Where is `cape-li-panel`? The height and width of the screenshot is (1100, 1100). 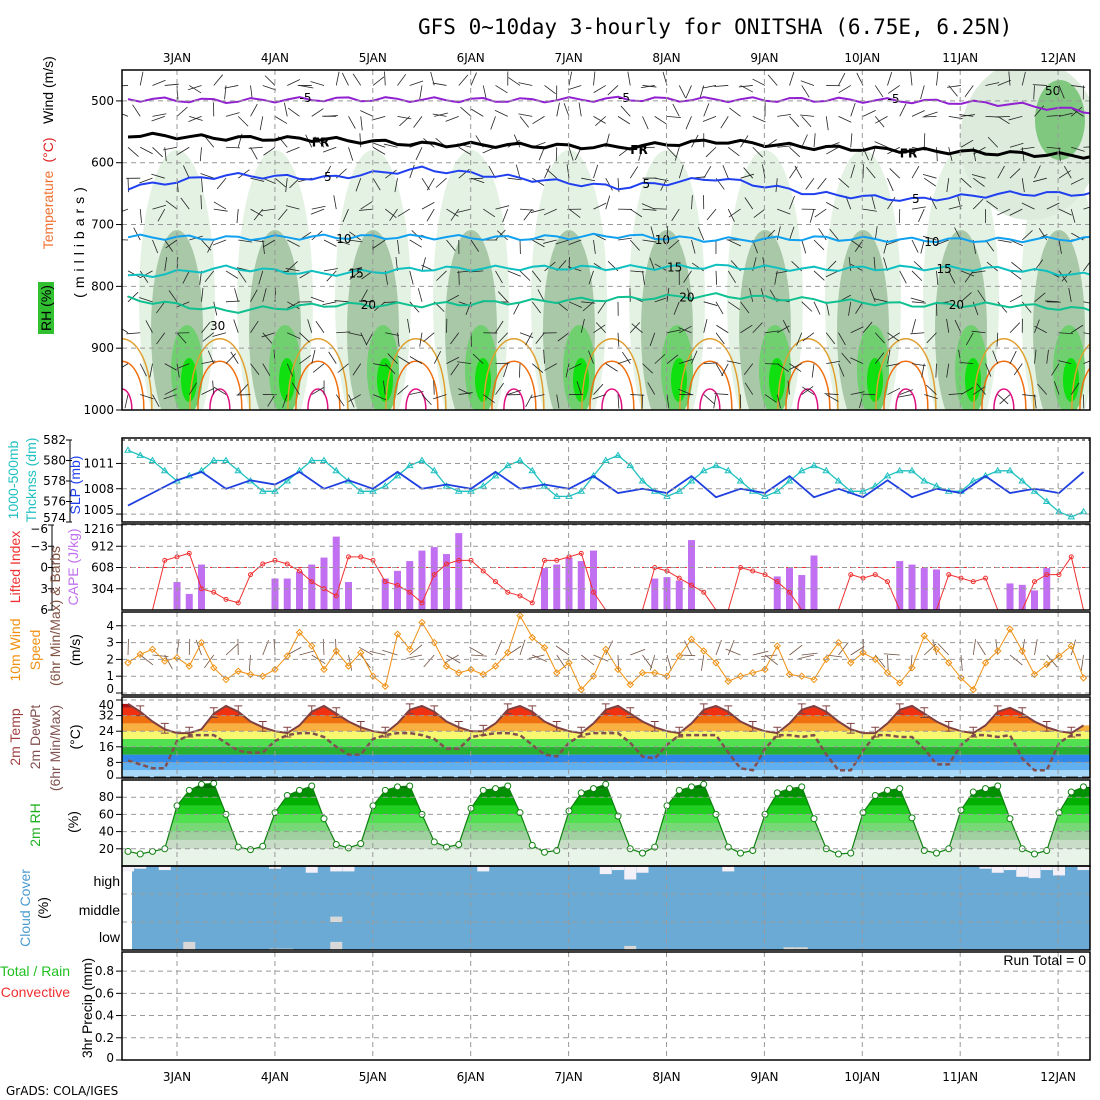
cape-li-panel is located at coordinates (606, 572).